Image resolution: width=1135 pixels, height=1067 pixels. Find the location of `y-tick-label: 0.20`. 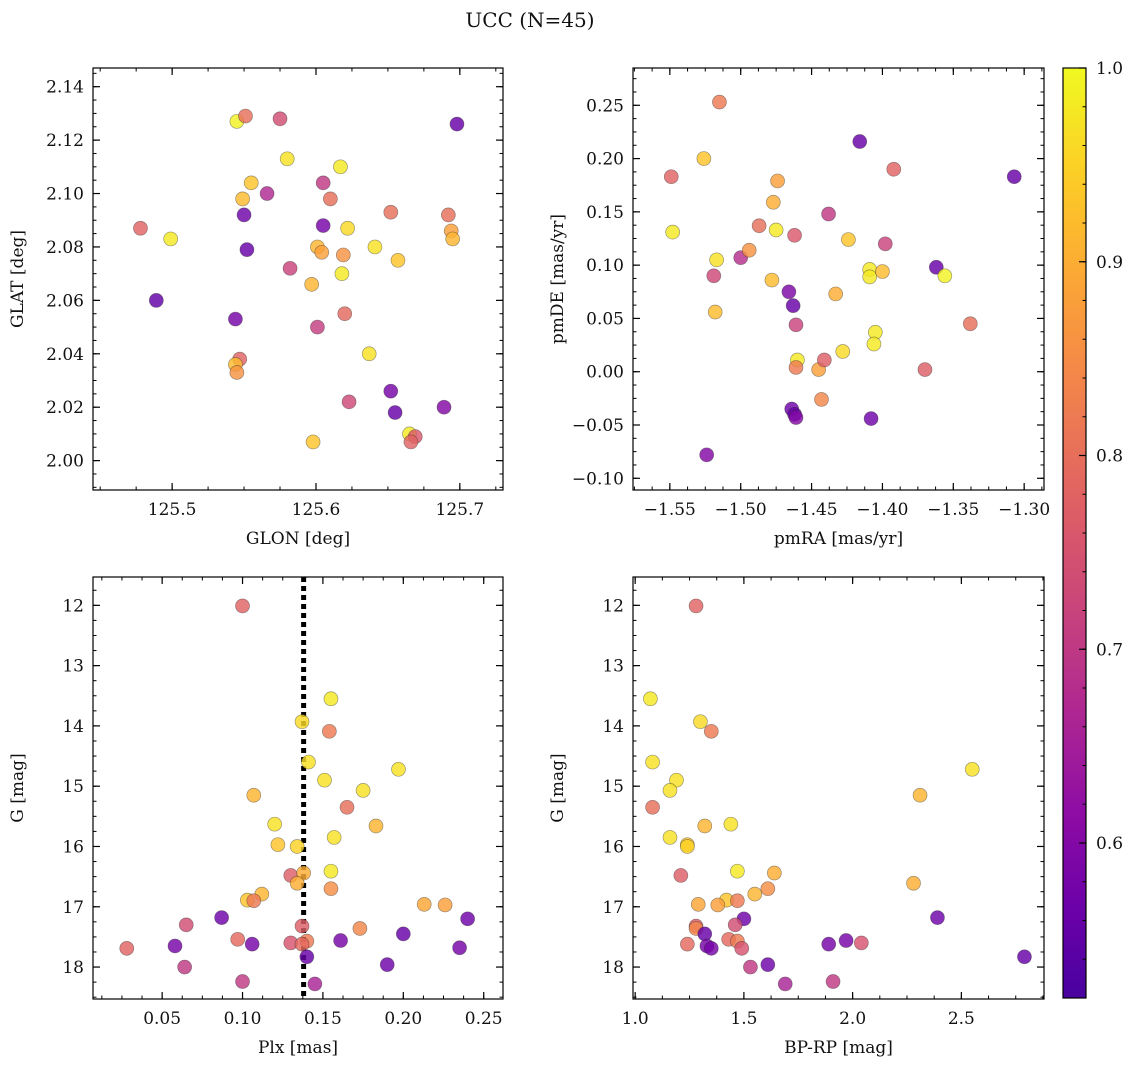

y-tick-label: 0.20 is located at coordinates (605, 160).